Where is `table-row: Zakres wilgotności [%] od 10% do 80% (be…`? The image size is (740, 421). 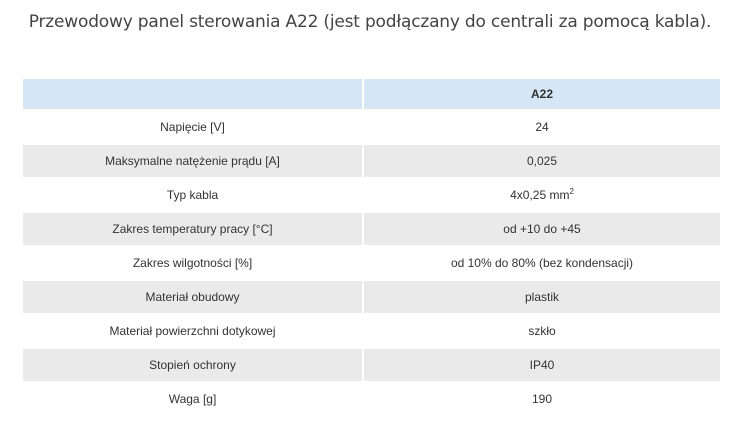 table-row: Zakres wilgotności [%] od 10% do 80% (be… is located at coordinates (371, 263).